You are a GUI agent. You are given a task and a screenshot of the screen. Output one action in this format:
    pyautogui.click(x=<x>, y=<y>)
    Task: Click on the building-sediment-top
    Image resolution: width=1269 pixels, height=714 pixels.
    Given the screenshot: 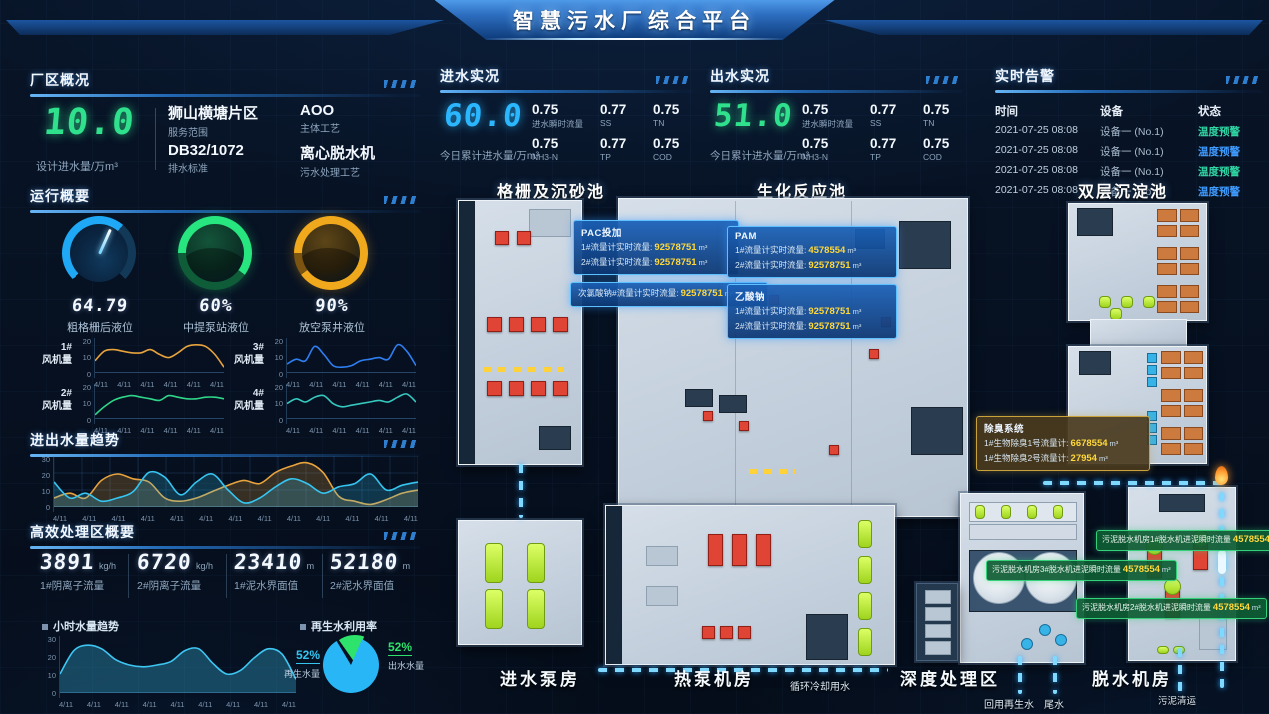 What is the action you would take?
    pyautogui.click(x=1137, y=262)
    